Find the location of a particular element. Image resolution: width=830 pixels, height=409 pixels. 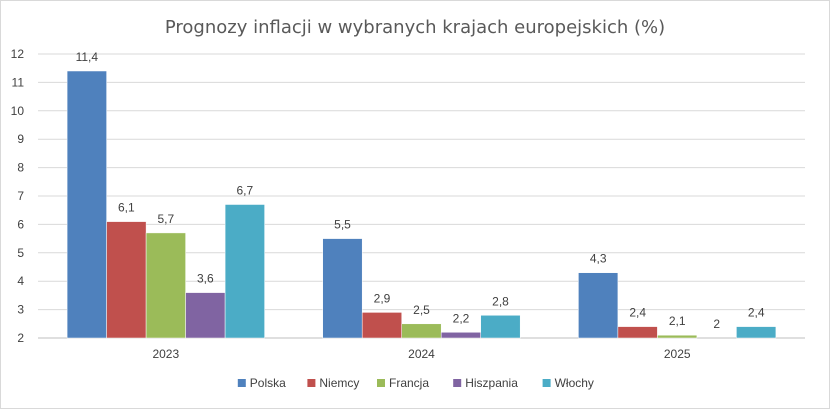

bar-włochy-2025 is located at coordinates (756, 332).